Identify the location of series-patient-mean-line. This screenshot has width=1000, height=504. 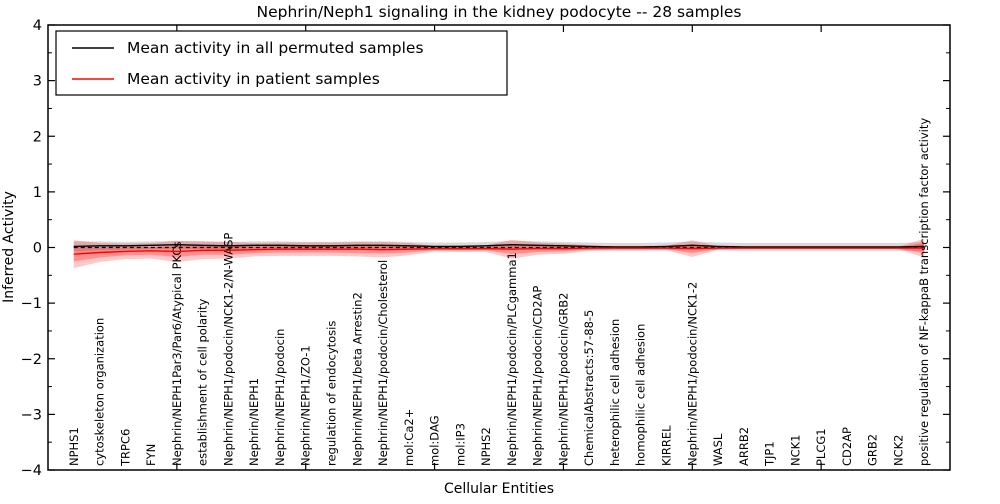
(499, 251).